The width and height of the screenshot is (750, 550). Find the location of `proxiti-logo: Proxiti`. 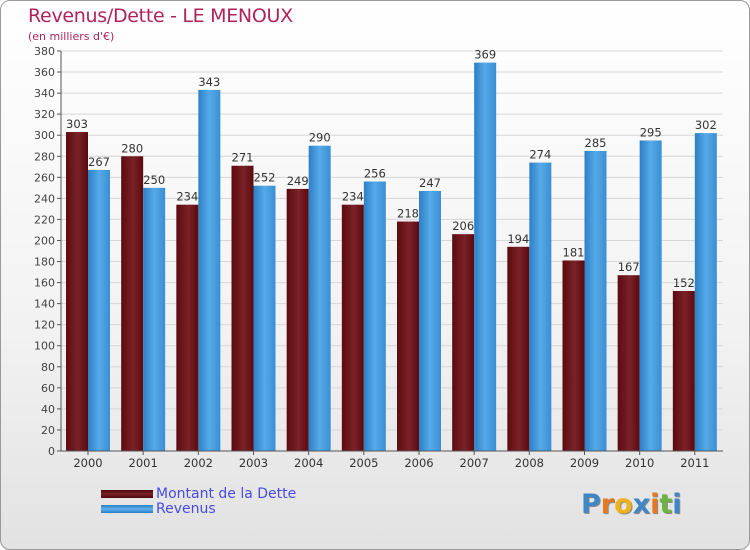

proxiti-logo: Proxiti is located at coordinates (631, 504).